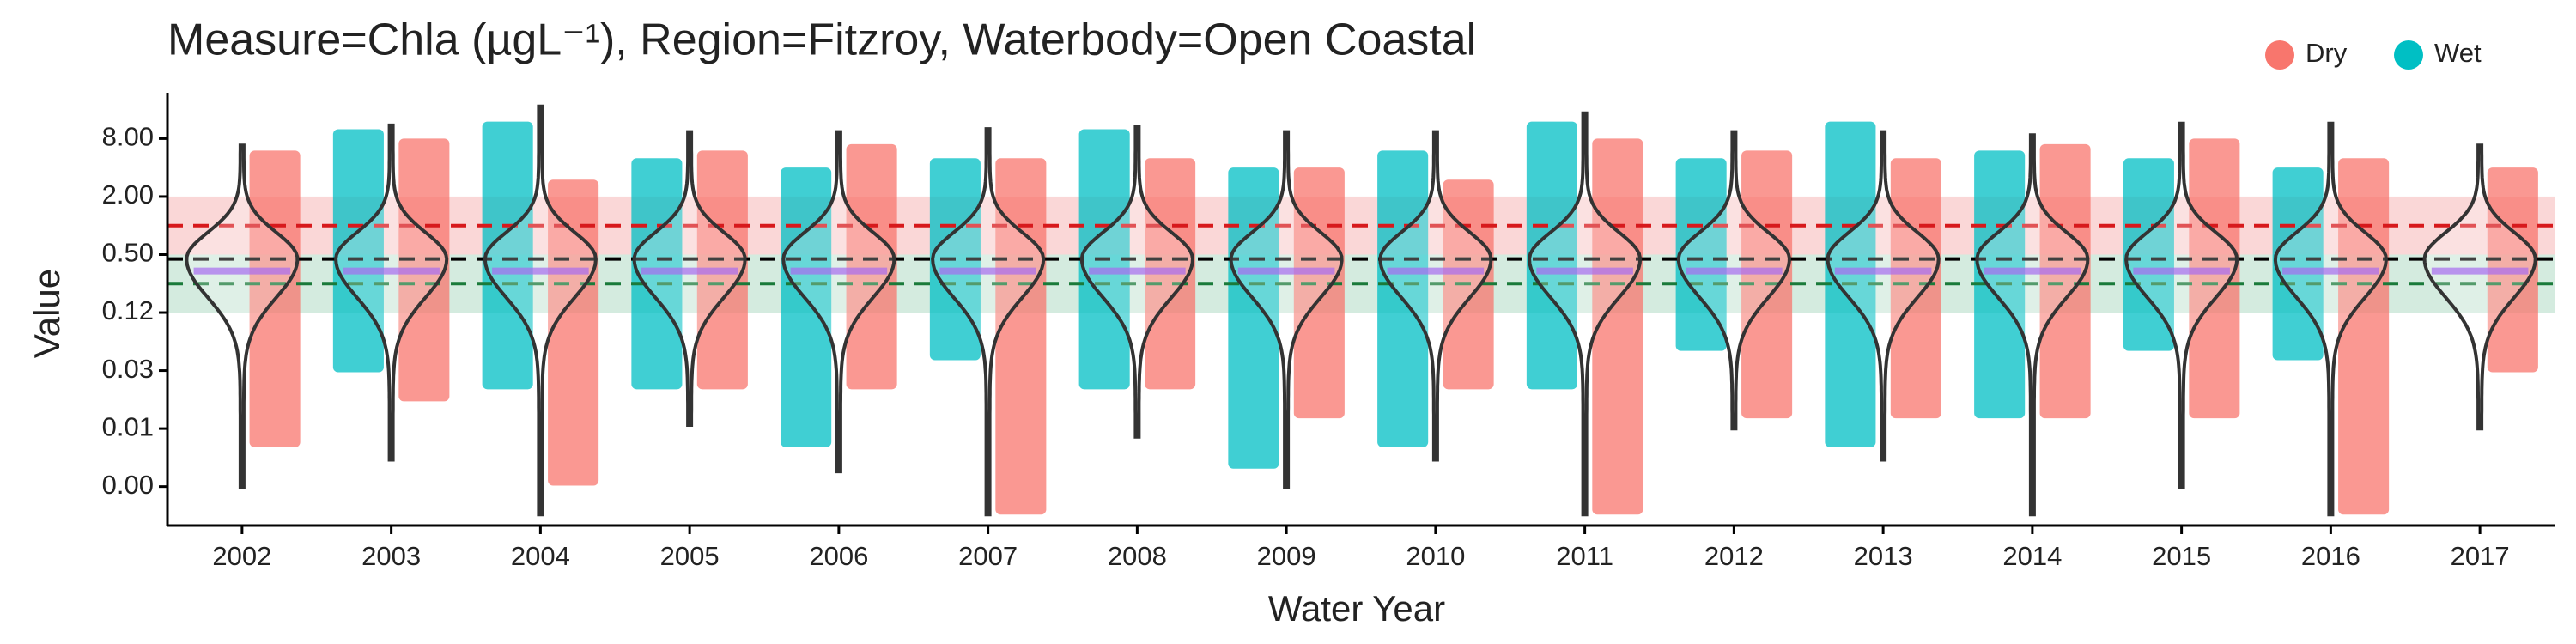  What do you see at coordinates (2480, 556) in the screenshot?
I see `x-tick-label: 2017` at bounding box center [2480, 556].